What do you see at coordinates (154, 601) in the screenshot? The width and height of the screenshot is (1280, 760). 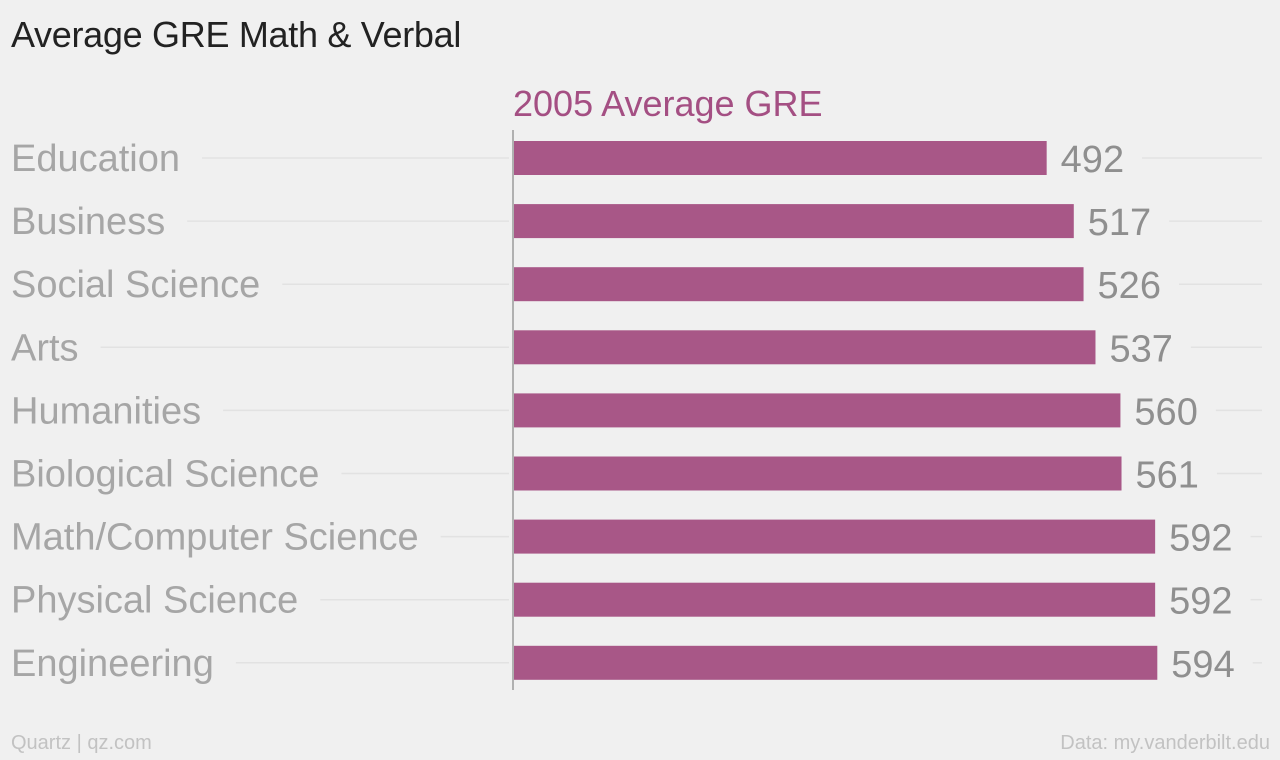 I see `category-label: Physical Science` at bounding box center [154, 601].